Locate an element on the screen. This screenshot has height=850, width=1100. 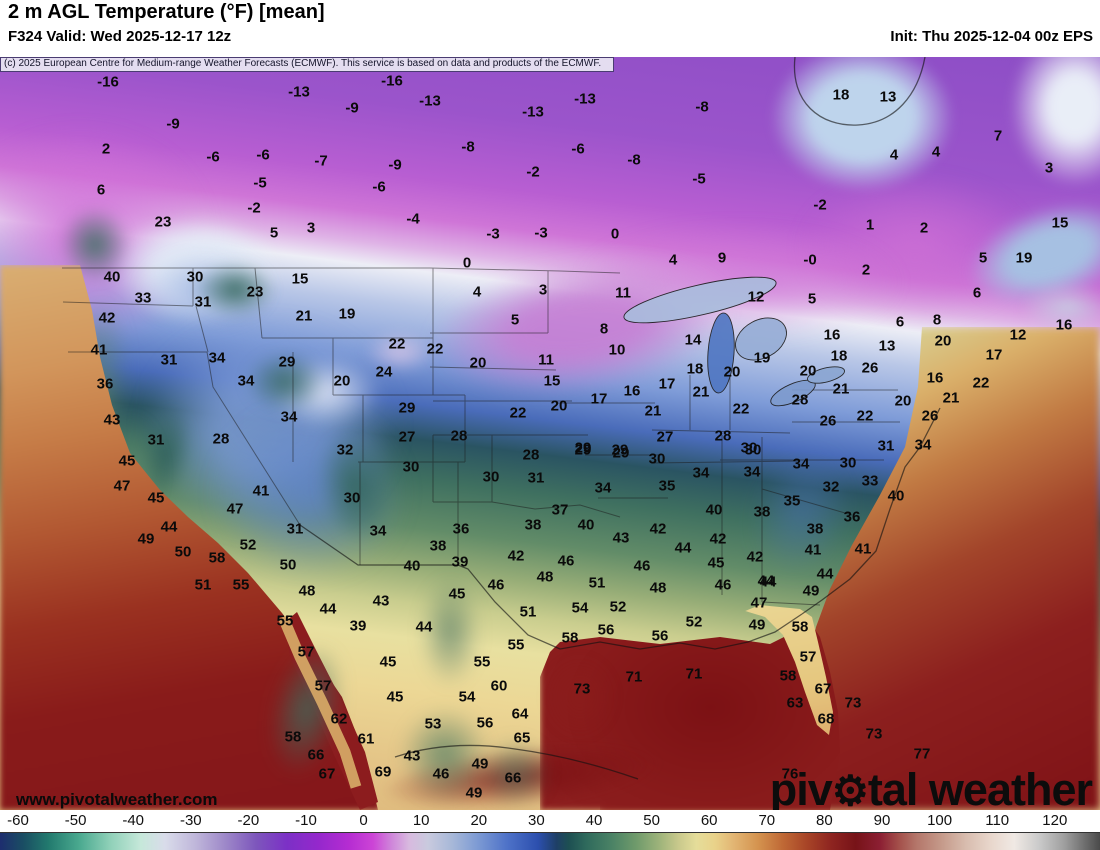
temp-label: 12 is located at coordinates (756, 297).